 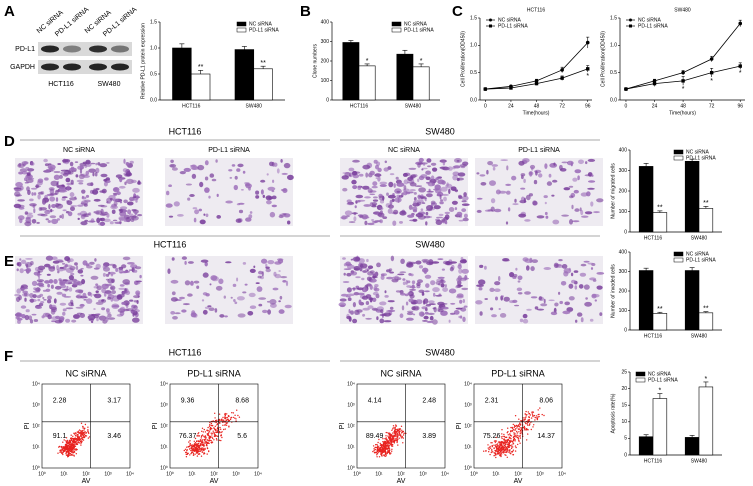 What do you see at coordinates (613, 191) in the screenshot?
I see `y-axis-label: Number of migrated cells` at bounding box center [613, 191].